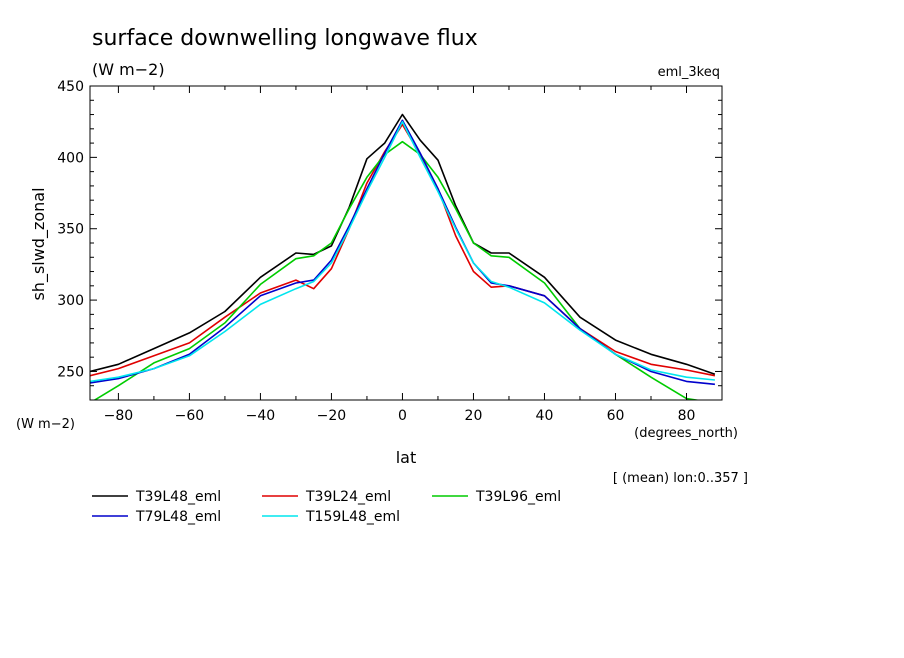 Image resolution: width=904 pixels, height=658 pixels. What do you see at coordinates (70, 230) in the screenshot?
I see `y-tick-label: 350` at bounding box center [70, 230].